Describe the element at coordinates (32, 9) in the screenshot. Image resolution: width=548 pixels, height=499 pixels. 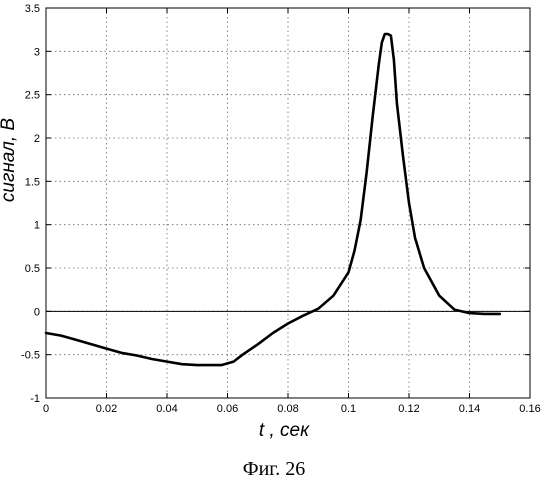
I see `y-tick-label: 3.5` at that location.